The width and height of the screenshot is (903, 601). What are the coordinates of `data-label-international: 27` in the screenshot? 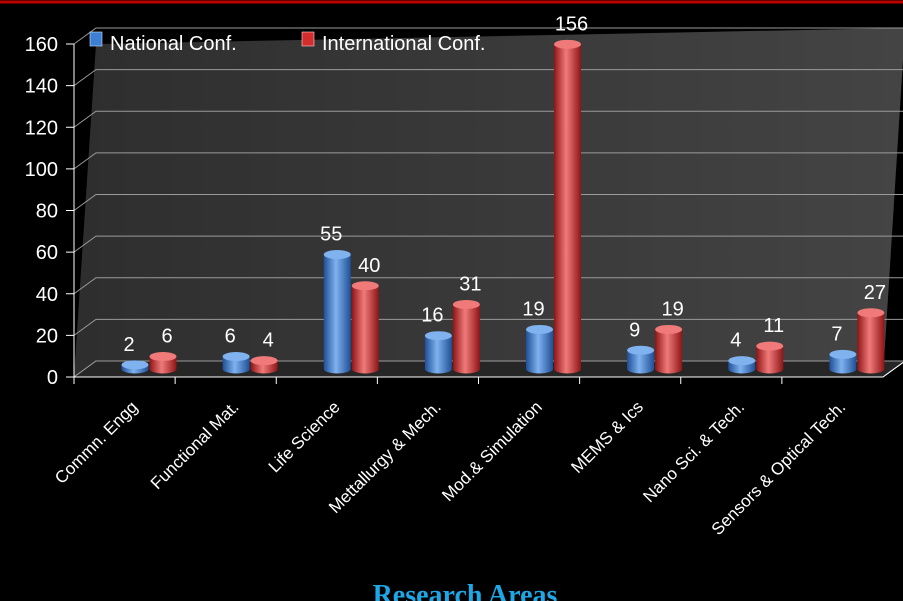 It's located at (875, 293).